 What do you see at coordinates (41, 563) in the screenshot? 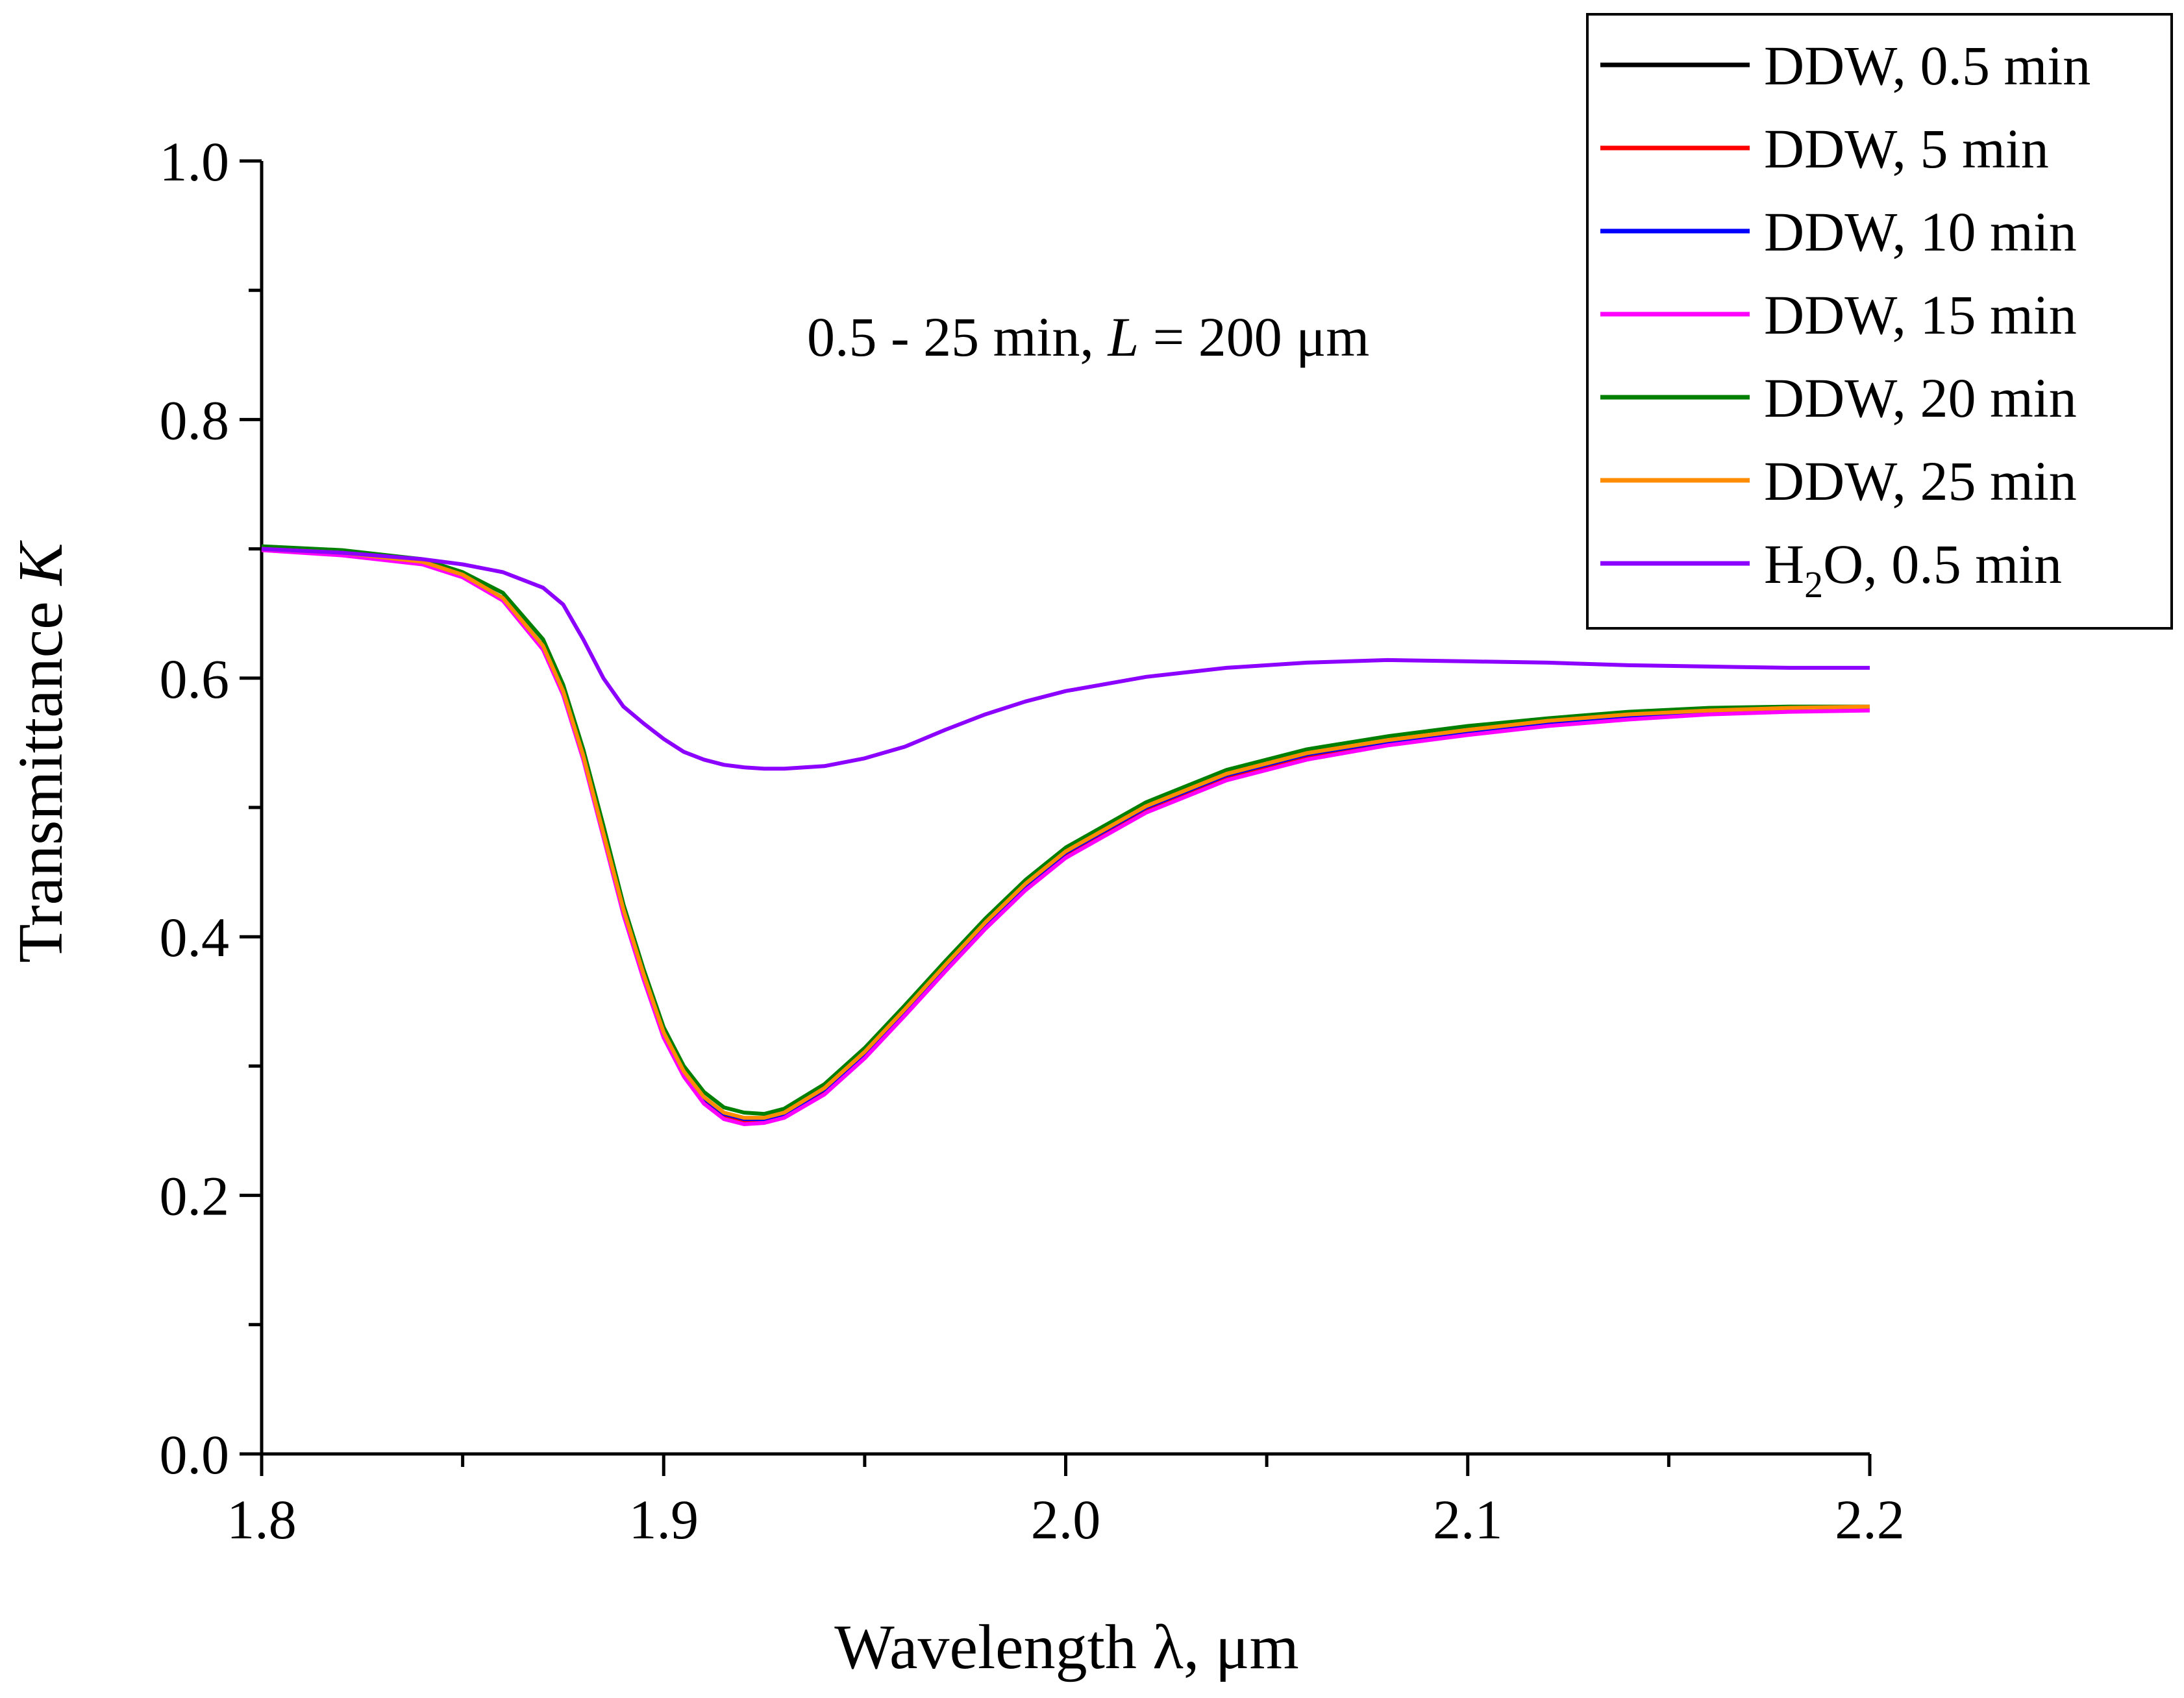
I see `y-axis-title-italic: K` at bounding box center [41, 563].